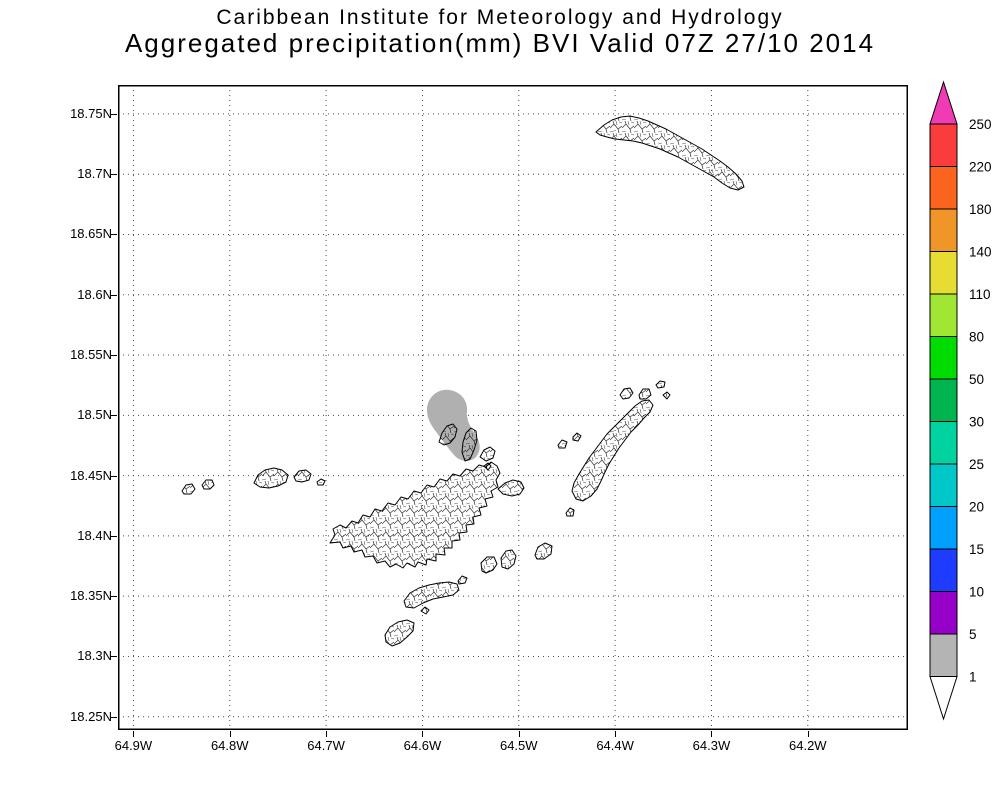 The height and width of the screenshot is (800, 1000). I want to click on lat-tick-label: 18.35N, so click(91, 596).